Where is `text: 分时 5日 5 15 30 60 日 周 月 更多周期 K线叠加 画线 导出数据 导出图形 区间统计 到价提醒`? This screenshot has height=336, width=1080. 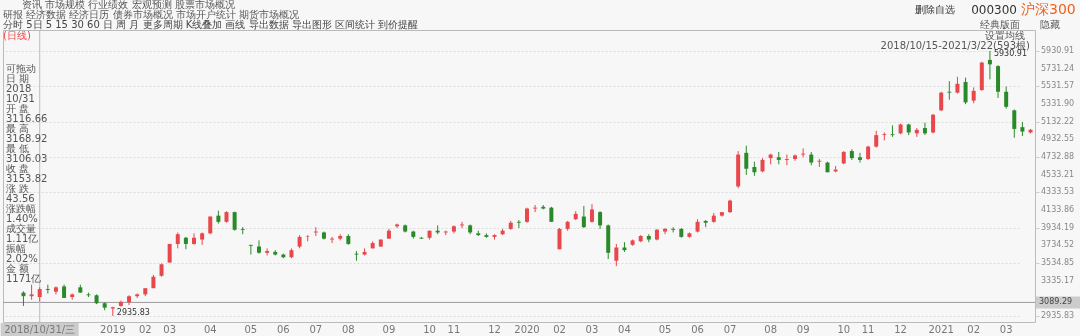
text: 分时 5日 5 15 30 60 日 周 月 更多周期 K线叠加 画线 导出数据 导出图形 区间统计 到价提醒 is located at coordinates (211, 24).